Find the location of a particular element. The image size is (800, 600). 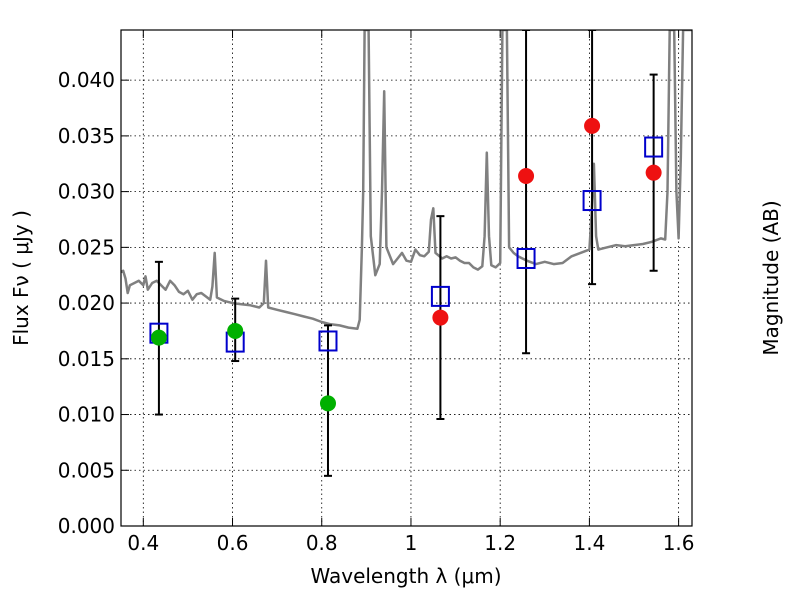

y-axis-label: Flux Fν ( μJy ) is located at coordinates (21, 278).